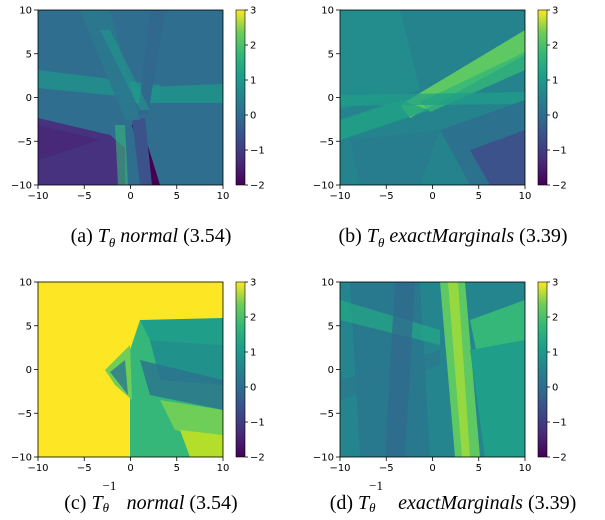  What do you see at coordinates (109, 485) in the screenshot?
I see `caption-c-superscript: −1` at bounding box center [109, 485].